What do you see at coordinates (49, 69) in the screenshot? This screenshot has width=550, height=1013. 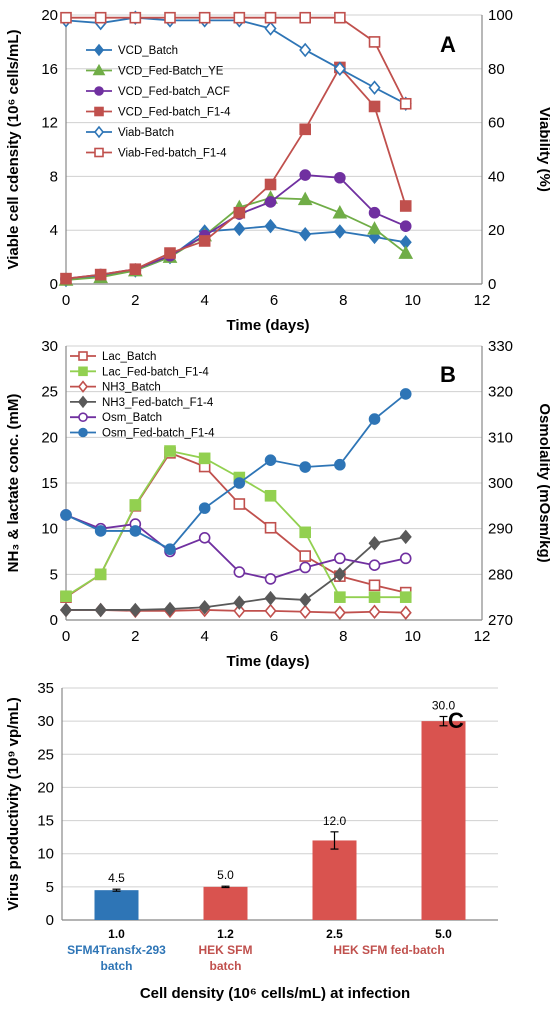 I see `y-tick-label: 16` at bounding box center [49, 69].